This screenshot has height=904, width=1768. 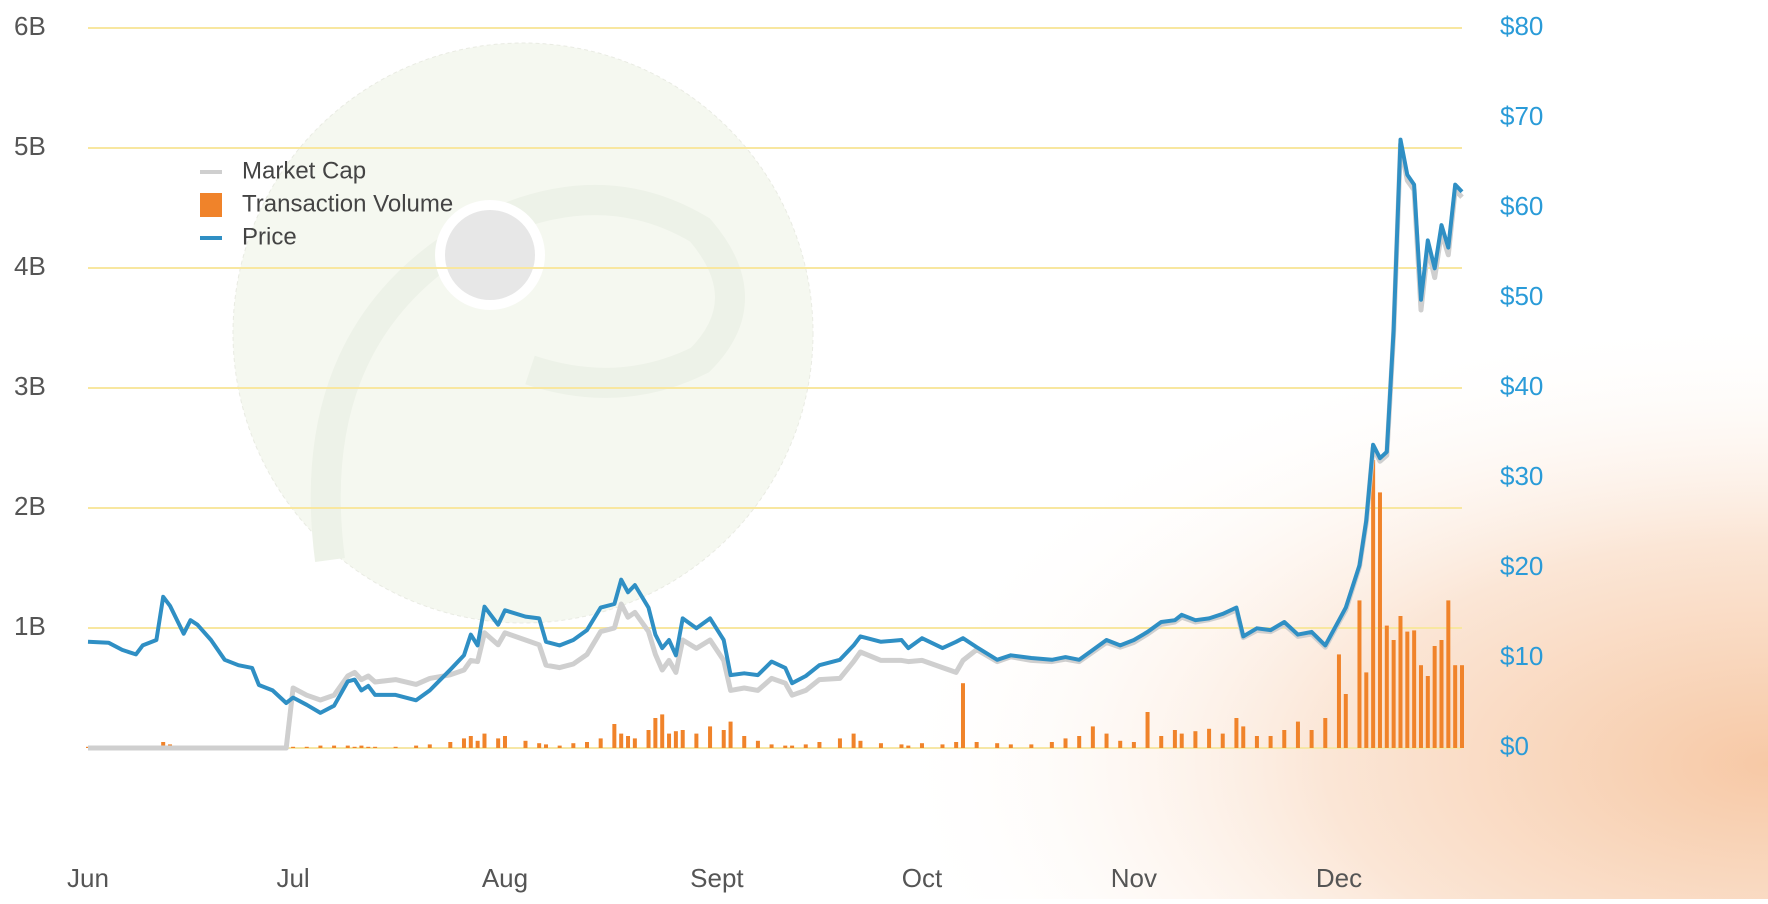 What do you see at coordinates (1339, 878) in the screenshot?
I see `x-tick-label: Dec` at bounding box center [1339, 878].